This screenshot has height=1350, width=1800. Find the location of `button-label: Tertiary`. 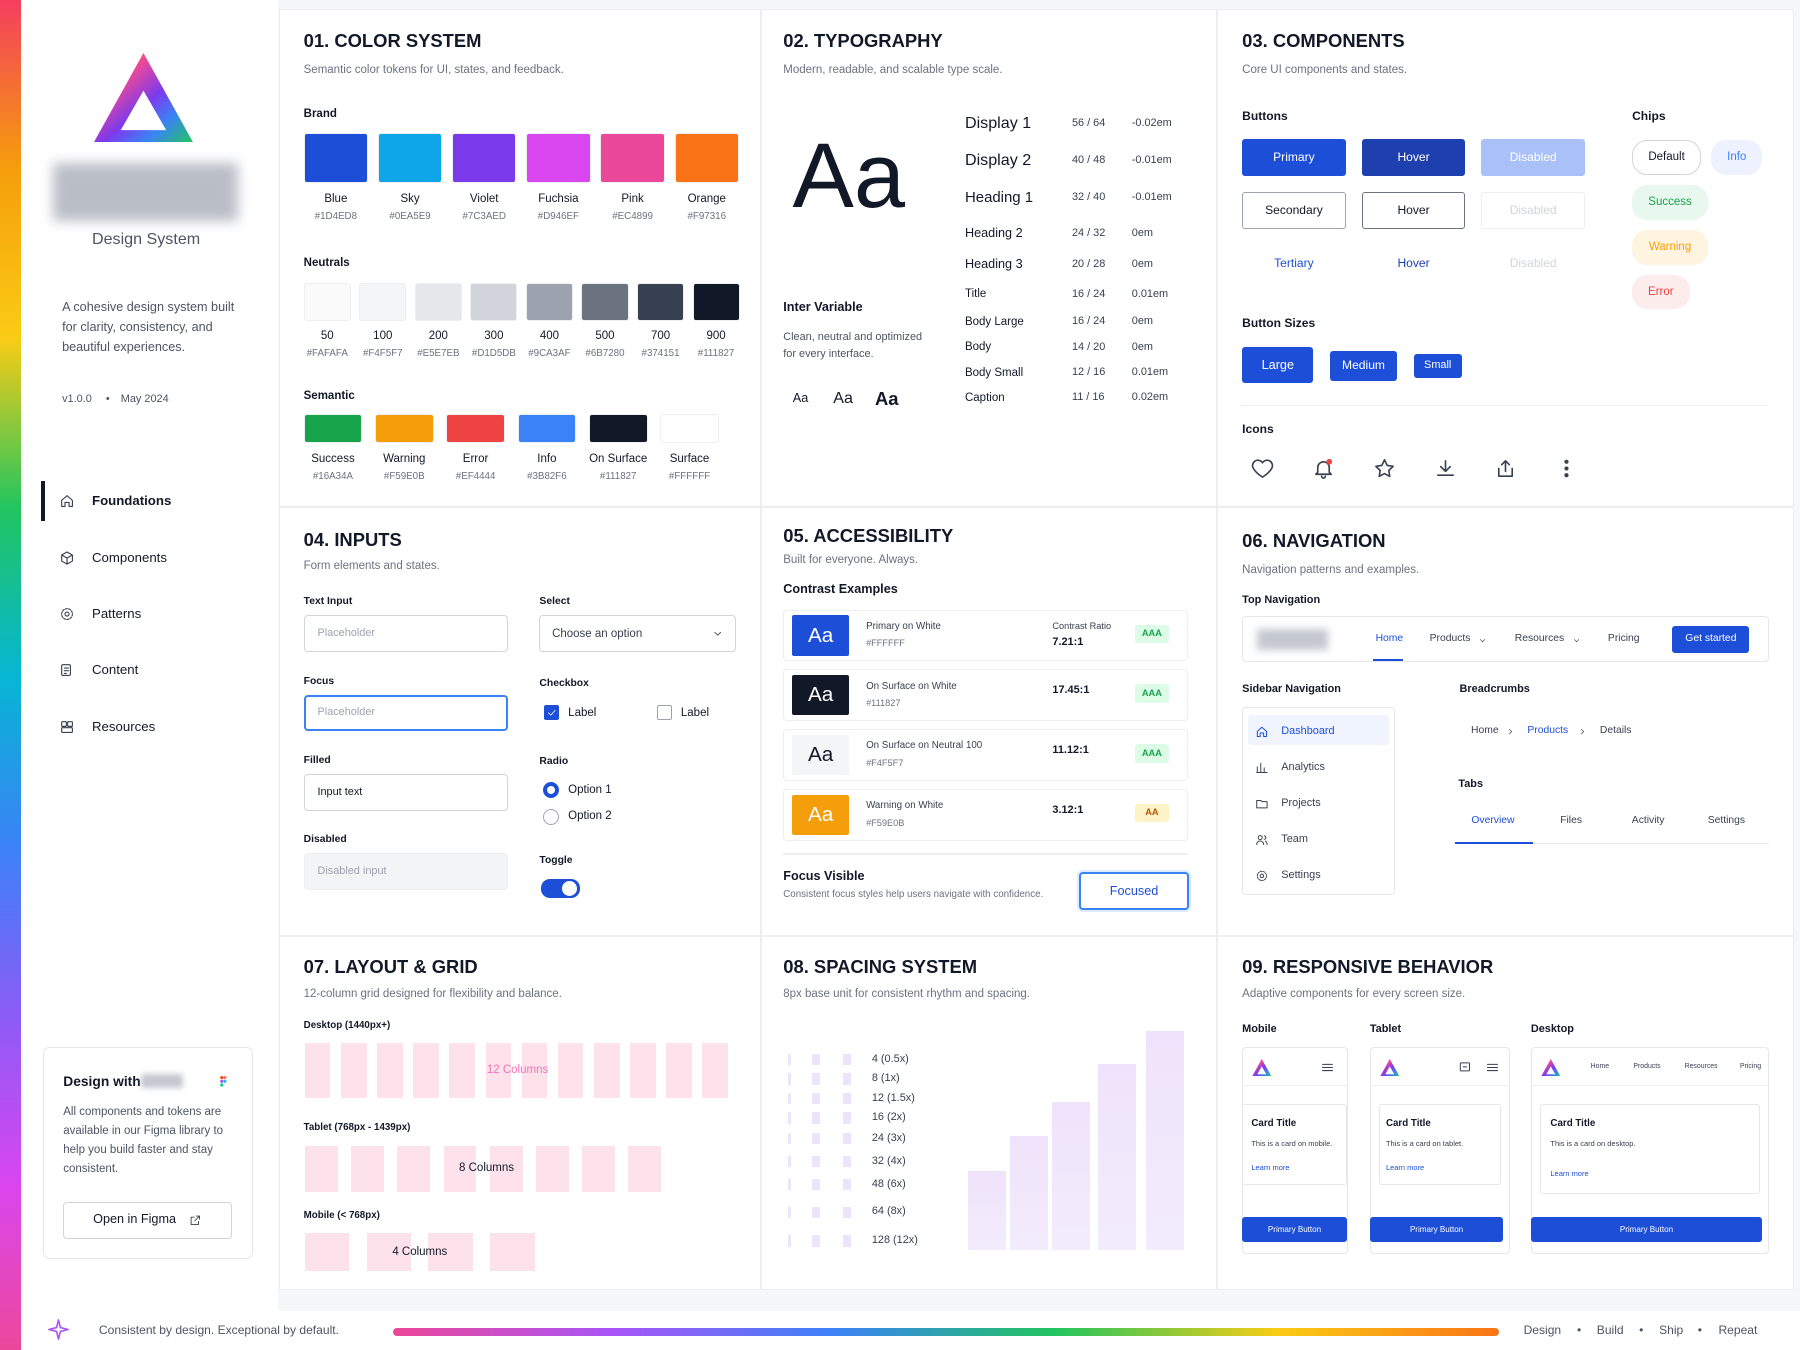

button-label: Tertiary is located at coordinates (1294, 262).